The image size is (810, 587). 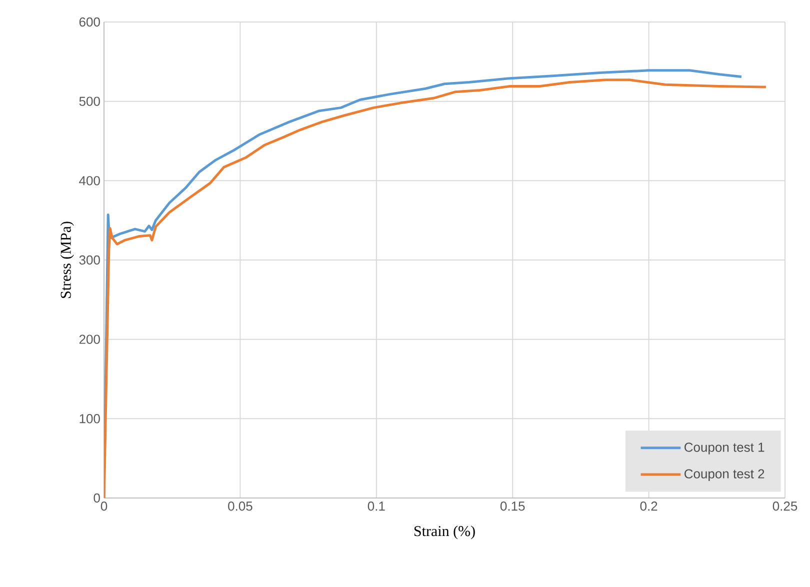 What do you see at coordinates (67, 260) in the screenshot?
I see `y-axis-title: Stress (MPa)` at bounding box center [67, 260].